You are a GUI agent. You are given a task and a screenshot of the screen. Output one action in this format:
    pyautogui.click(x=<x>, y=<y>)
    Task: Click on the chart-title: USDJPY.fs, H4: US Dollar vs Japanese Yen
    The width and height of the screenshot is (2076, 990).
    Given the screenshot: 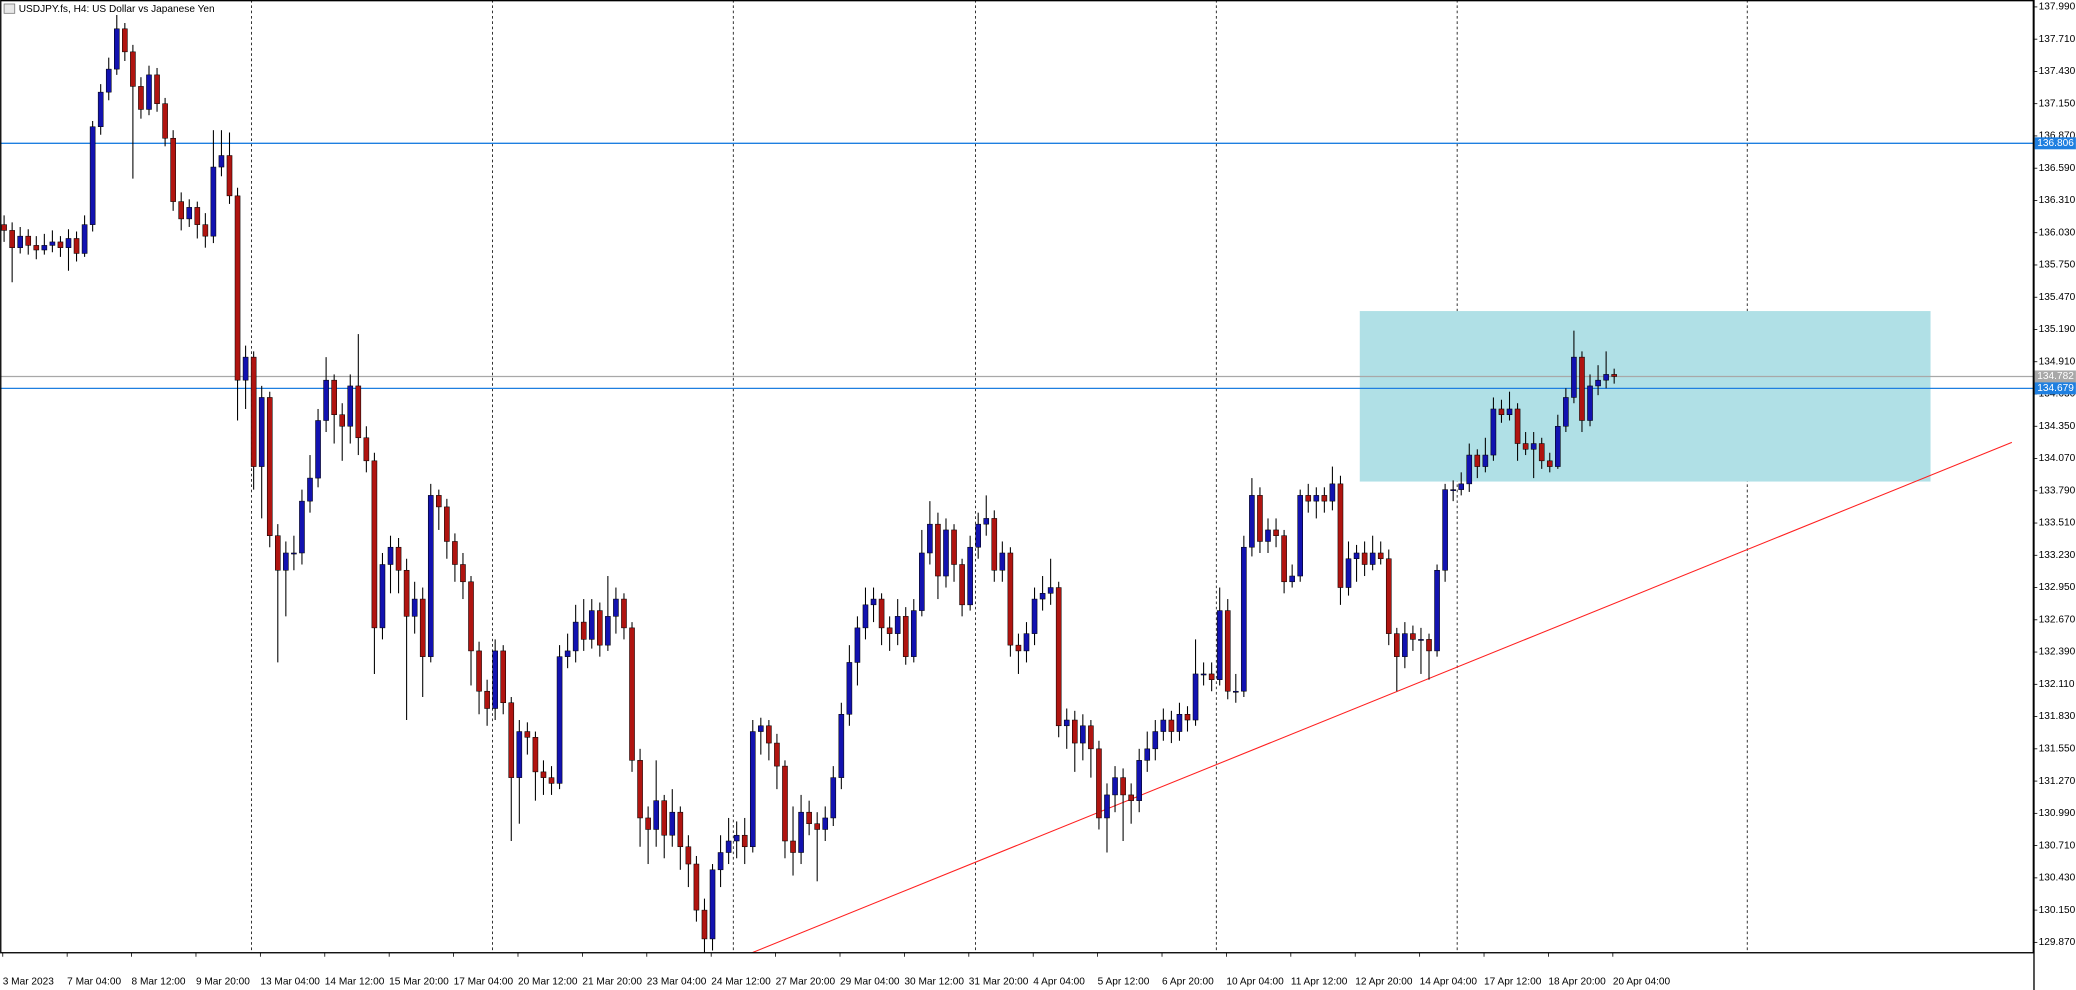 What is the action you would take?
    pyautogui.click(x=117, y=9)
    